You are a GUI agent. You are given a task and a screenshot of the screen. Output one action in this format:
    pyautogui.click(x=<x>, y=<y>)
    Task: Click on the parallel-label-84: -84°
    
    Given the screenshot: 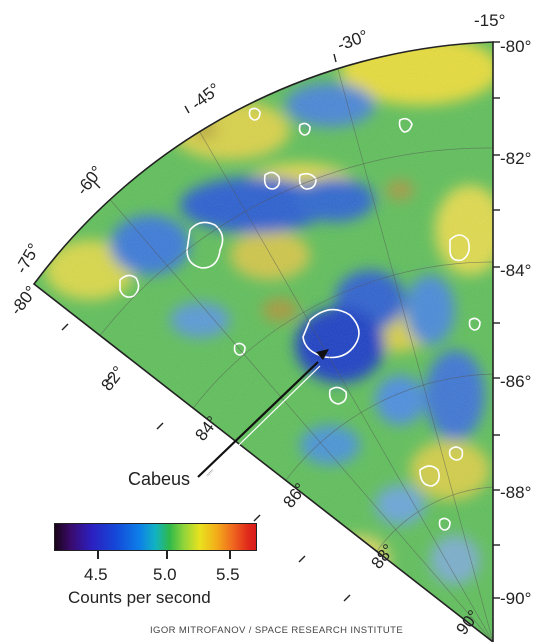 What is the action you would take?
    pyautogui.click(x=516, y=270)
    